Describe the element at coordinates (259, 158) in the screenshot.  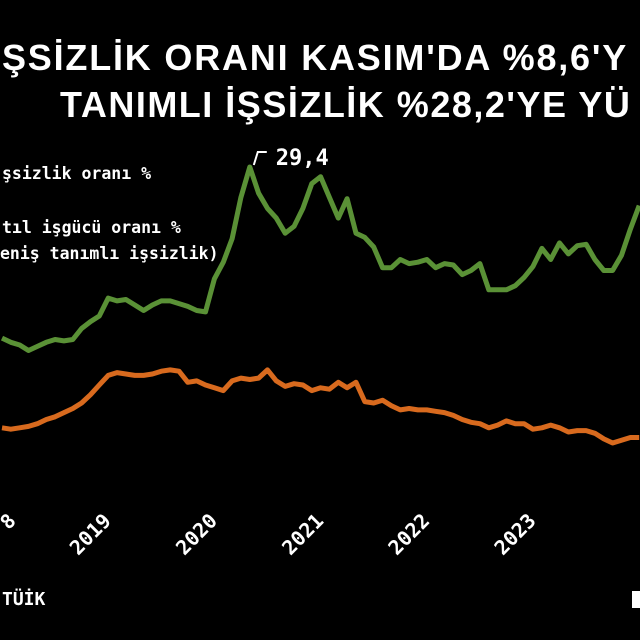
I see `annotation-leader-line` at that location.